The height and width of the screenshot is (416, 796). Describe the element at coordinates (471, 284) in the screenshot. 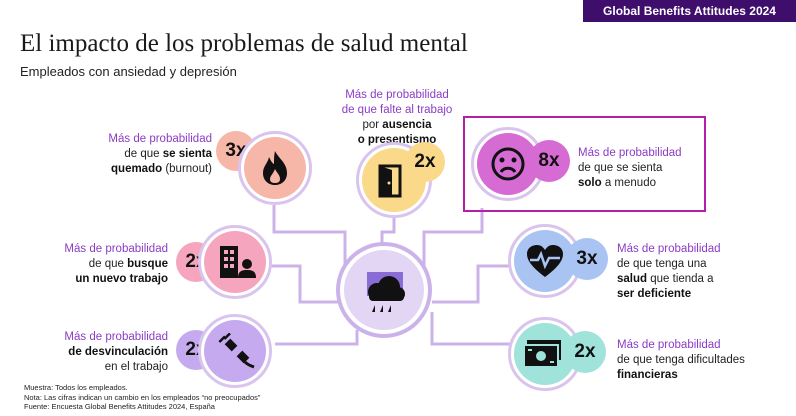

I see `connector-health` at that location.